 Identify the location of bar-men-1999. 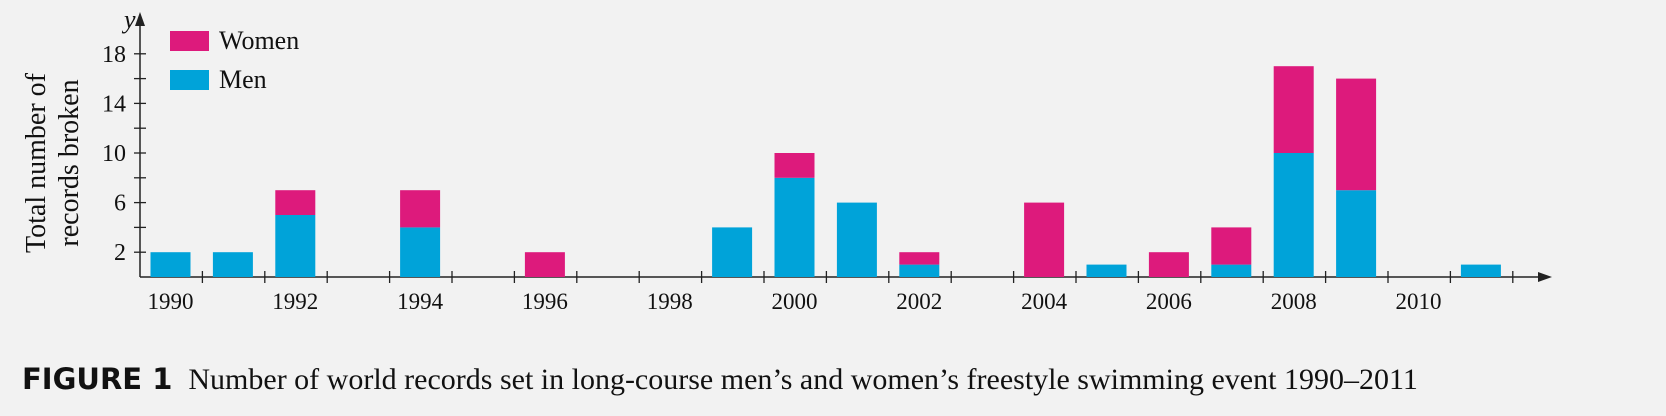
(732, 252).